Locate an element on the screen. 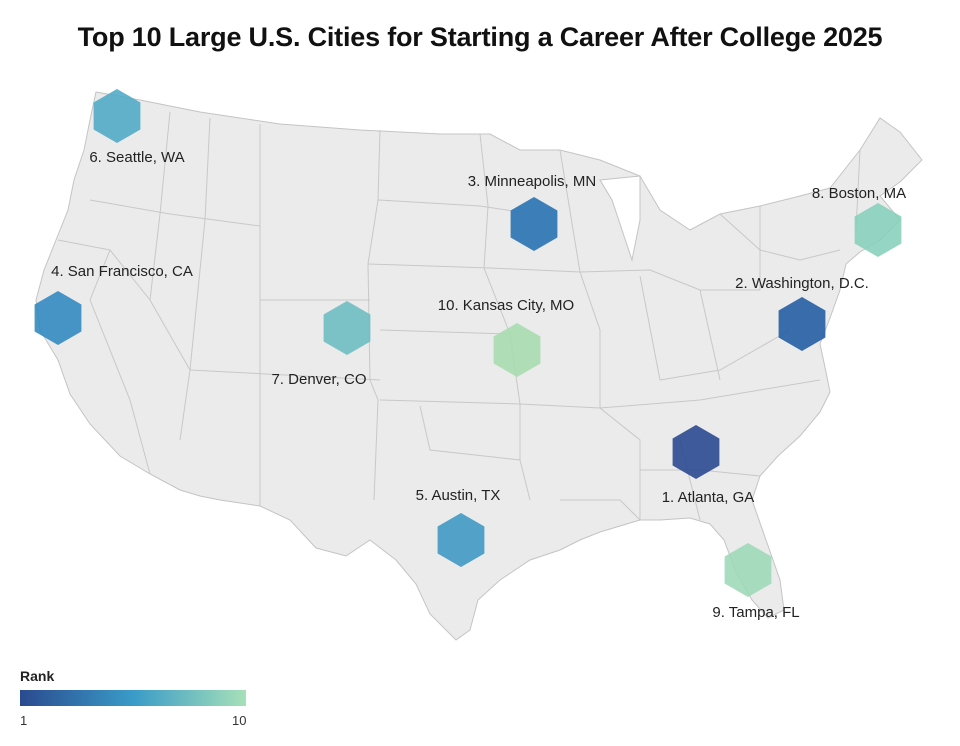  city-label-rank-2: 2. Washington, D.C. is located at coordinates (802, 283).